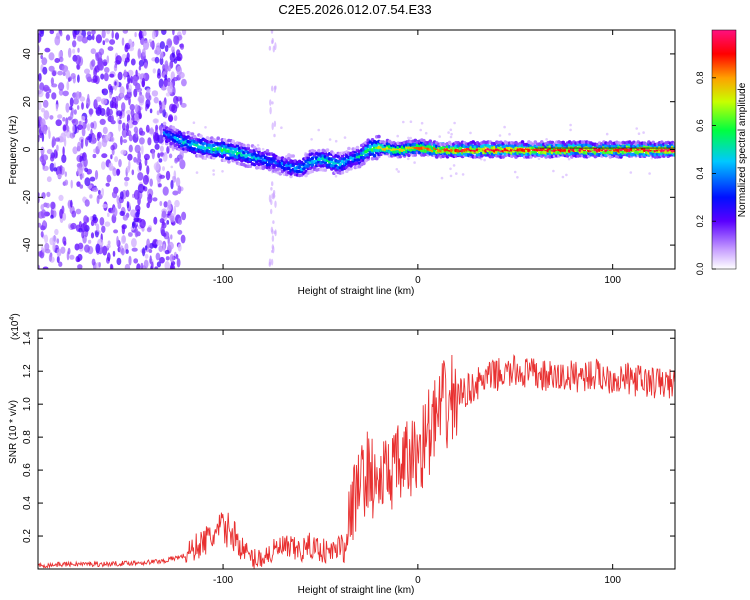 Image resolution: width=750 pixels, height=600 pixels. I want to click on snr-y-scale-label: (x104), so click(15, 326).